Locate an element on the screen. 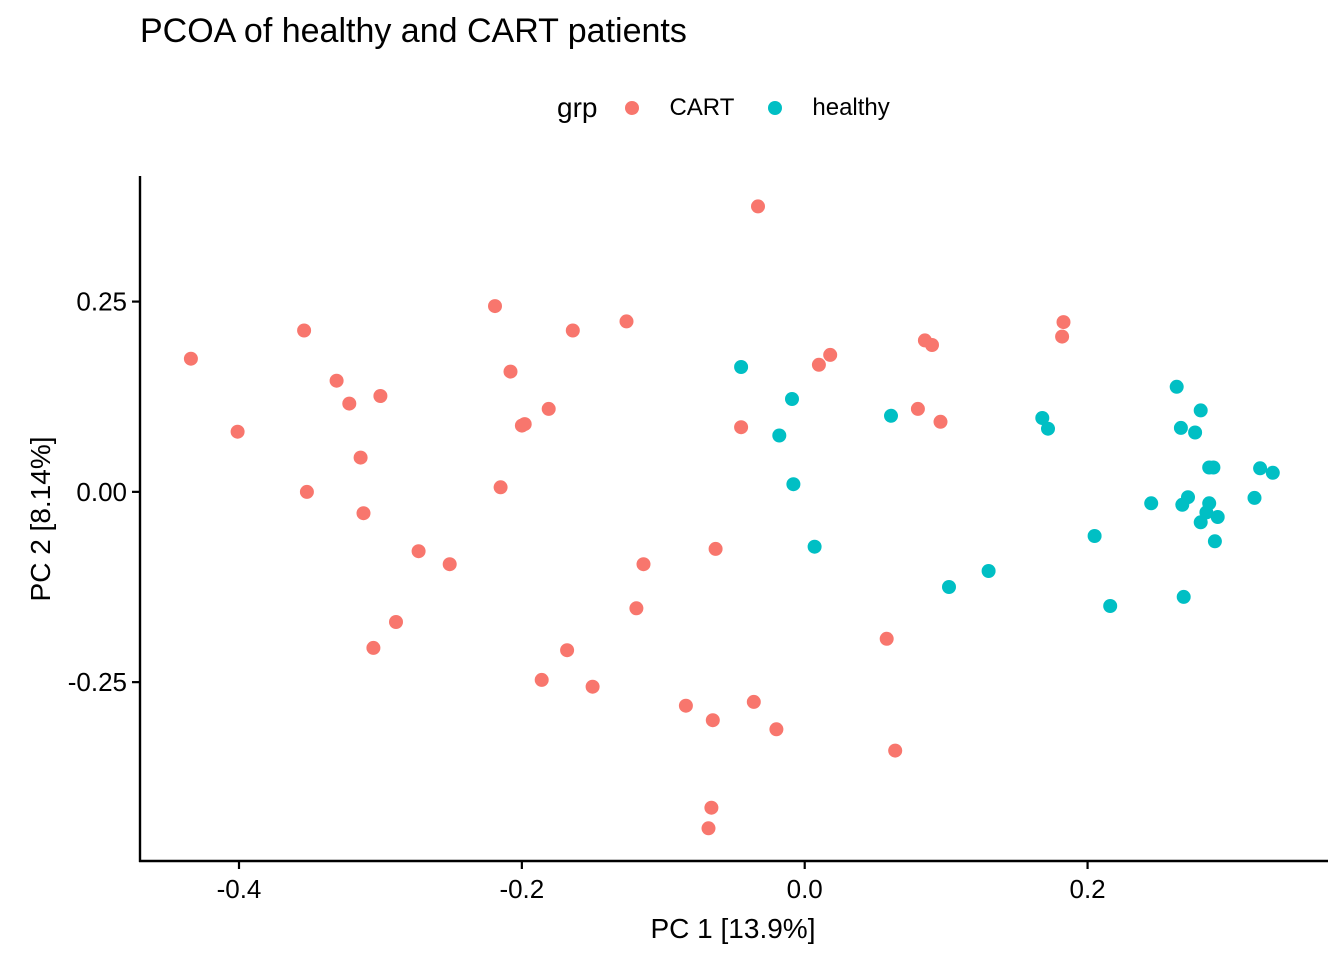 This screenshot has width=1344, height=960. x-tick-label: -0.4 is located at coordinates (239, 889).